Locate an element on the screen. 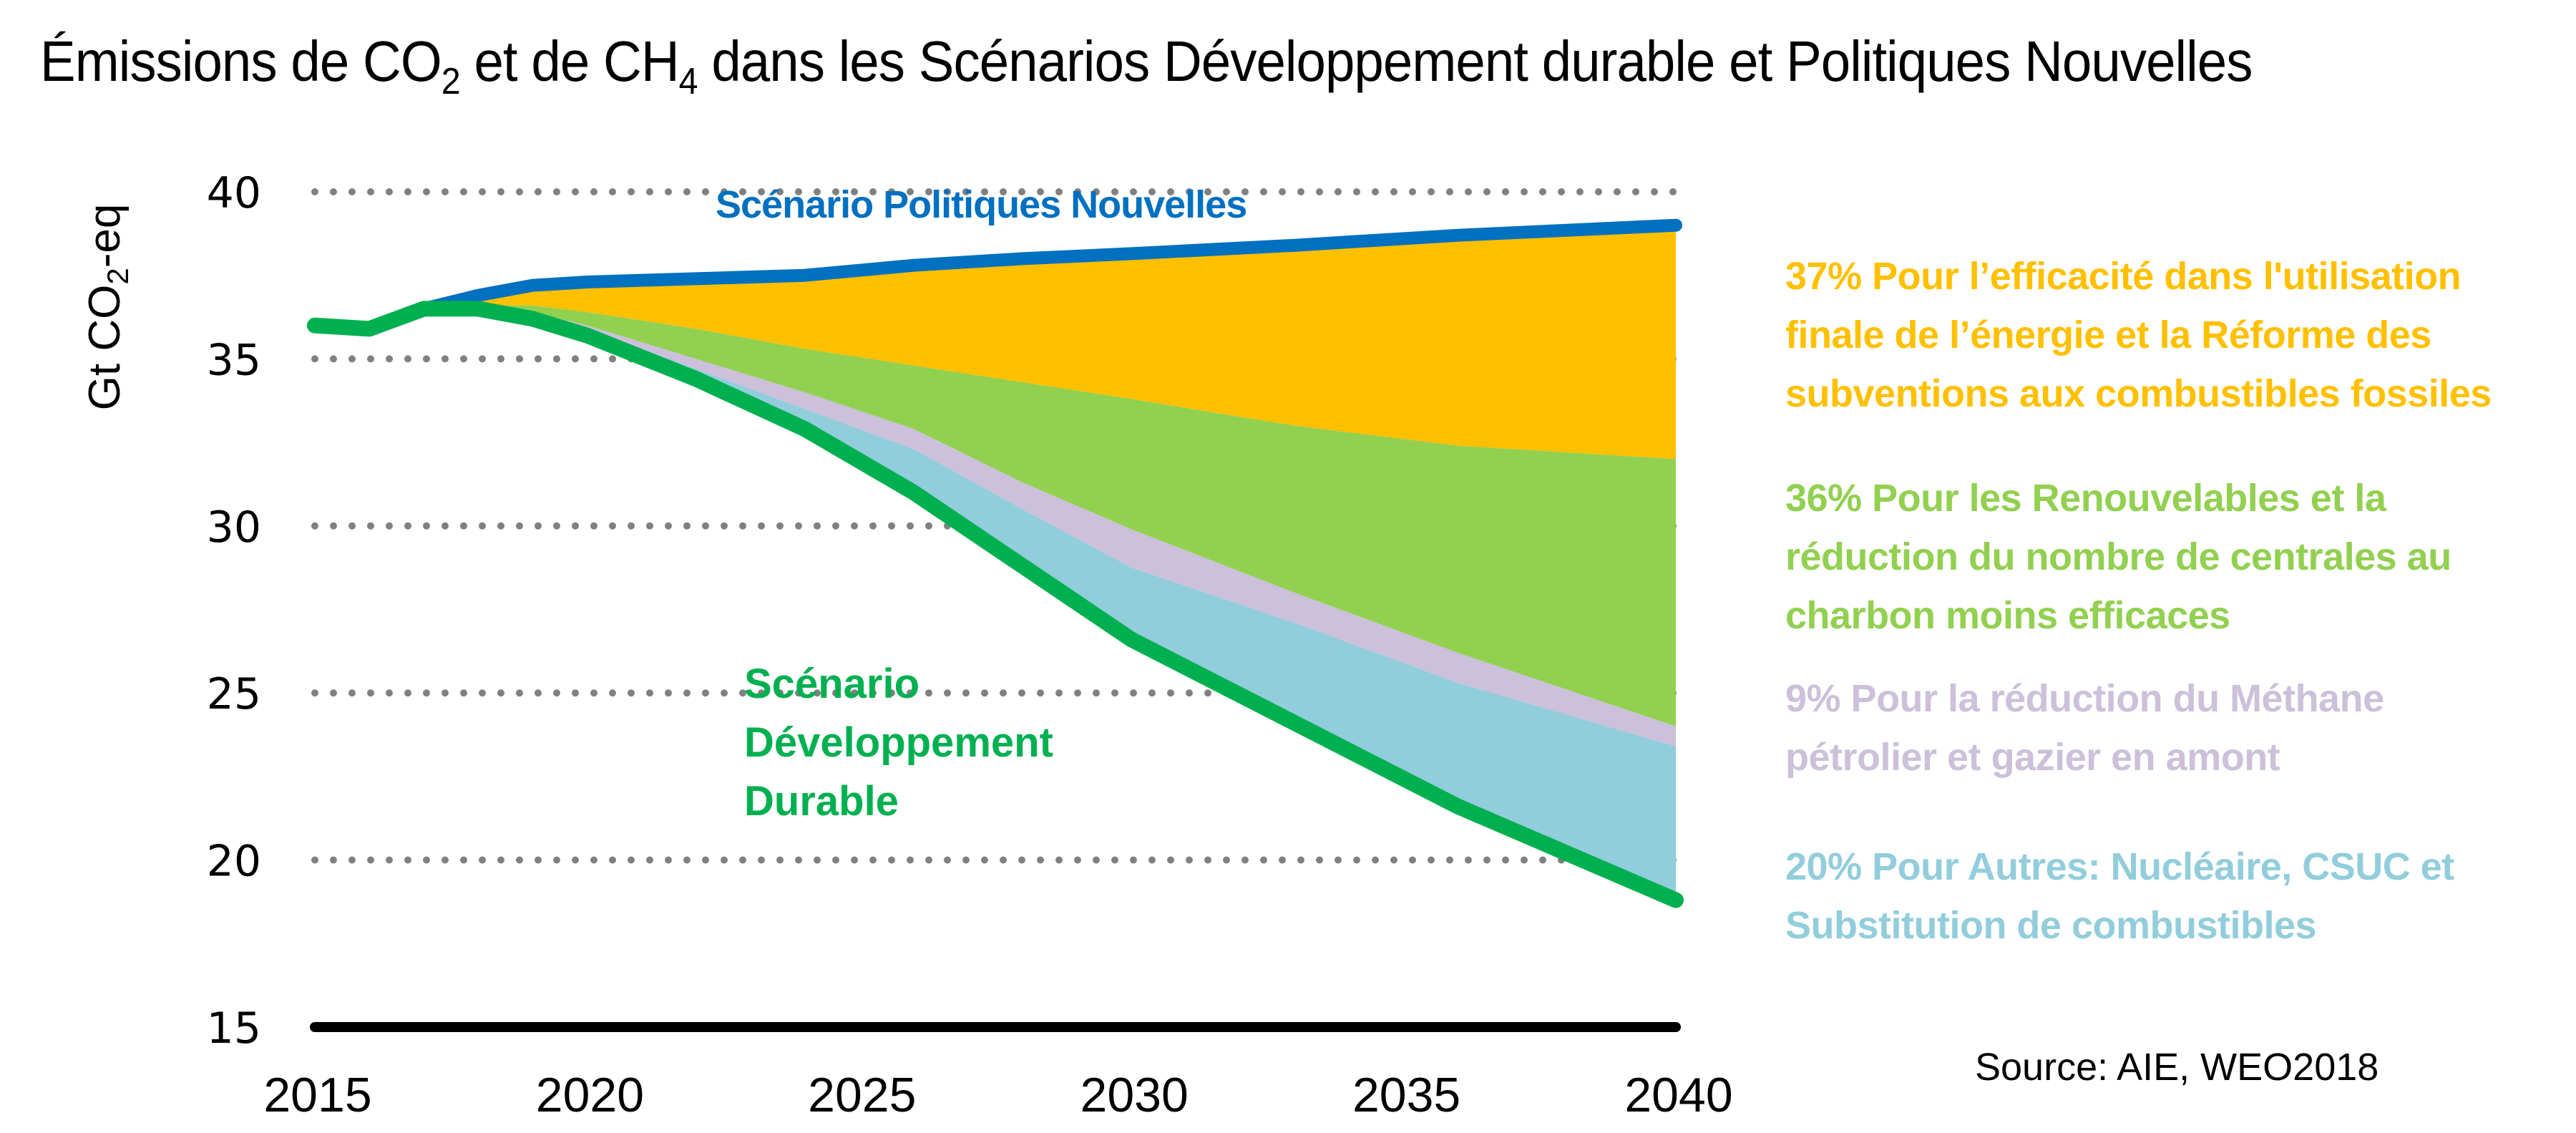 Image resolution: width=2576 pixels, height=1133 pixels. y-tick-label: 35 is located at coordinates (234, 360).